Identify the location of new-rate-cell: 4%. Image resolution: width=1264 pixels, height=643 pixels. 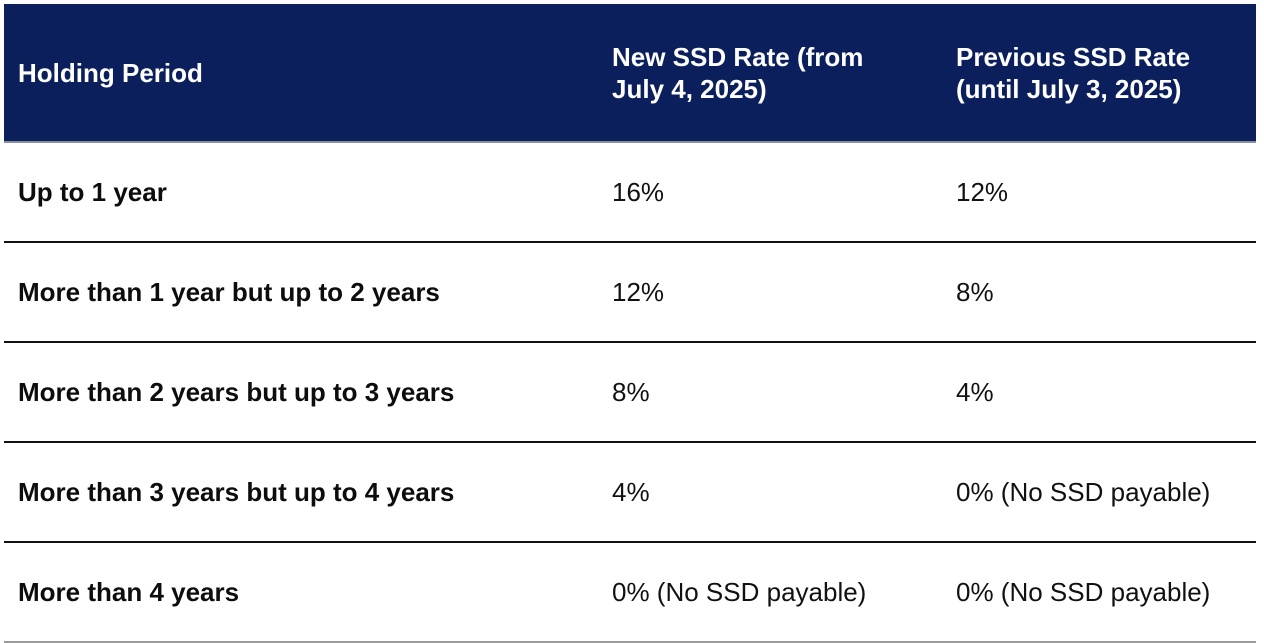
(631, 491).